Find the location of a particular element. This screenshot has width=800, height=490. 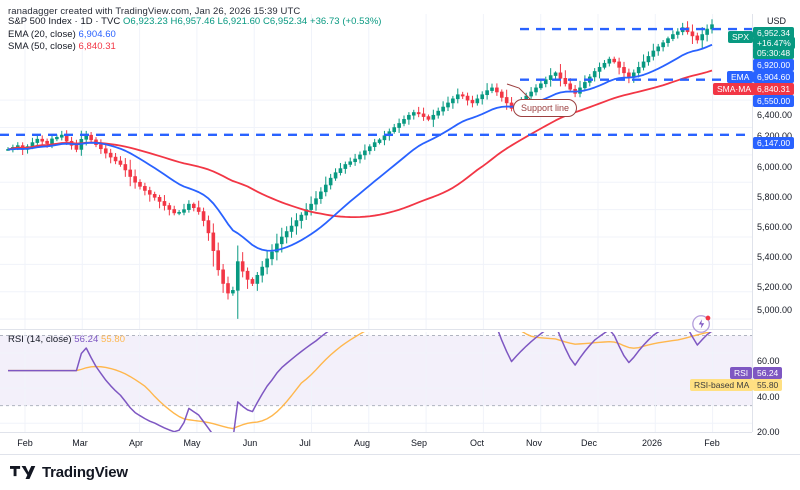

legend-ema-row: EMA (20, close) 6,904.60 is located at coordinates (195, 35).